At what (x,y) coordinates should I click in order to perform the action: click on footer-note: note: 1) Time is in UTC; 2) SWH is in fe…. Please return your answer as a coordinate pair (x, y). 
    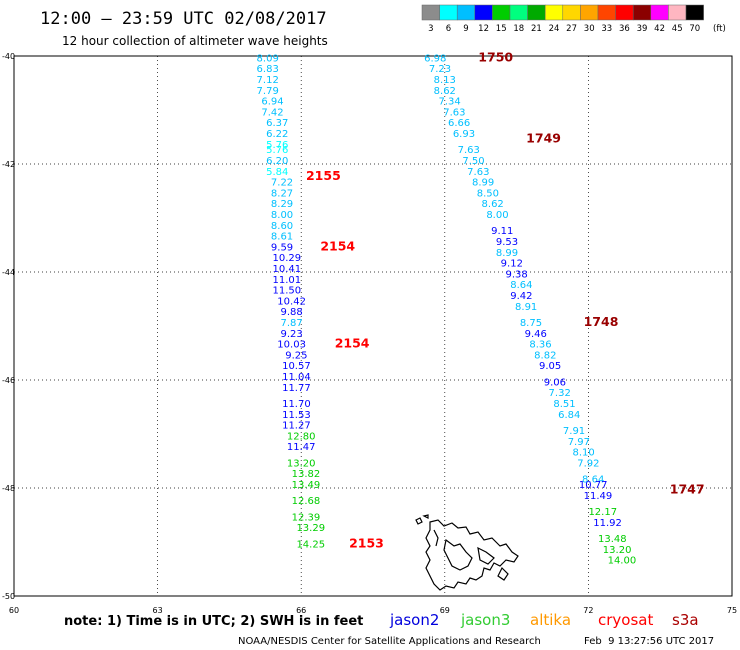
    Looking at the image, I should click on (213, 621).